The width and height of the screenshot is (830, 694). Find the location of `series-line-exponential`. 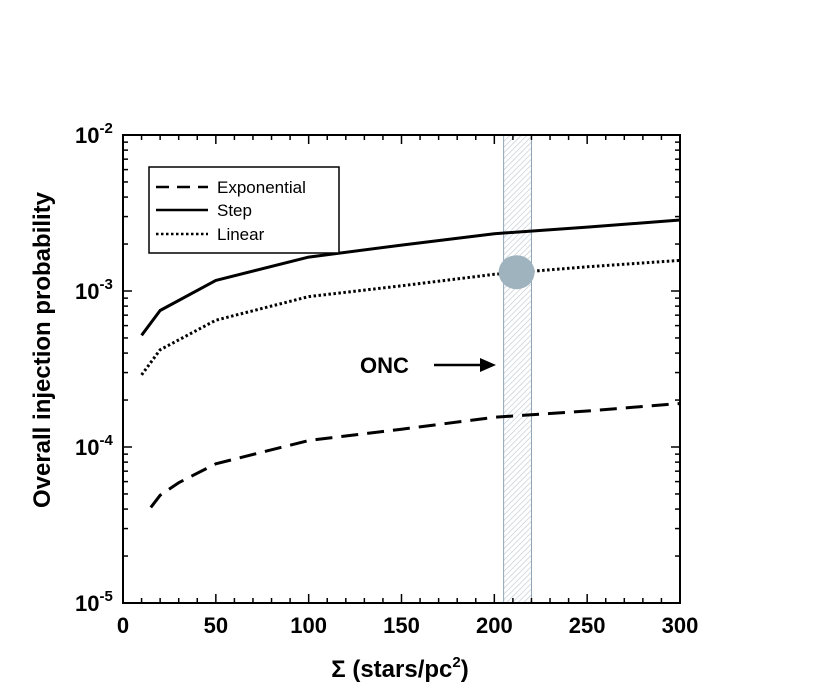

series-line-exponential is located at coordinates (415, 455).